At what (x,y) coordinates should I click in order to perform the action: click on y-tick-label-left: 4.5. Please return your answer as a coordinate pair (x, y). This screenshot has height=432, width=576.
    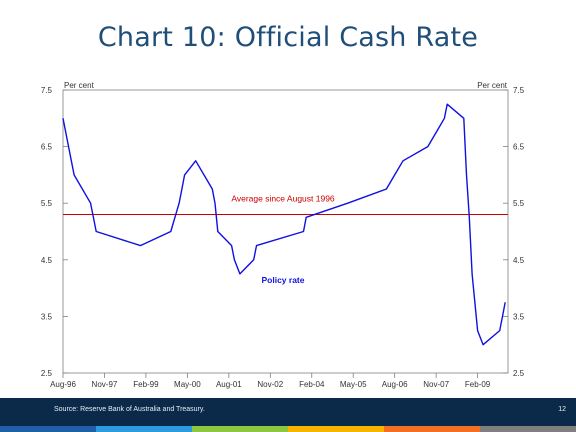
    Looking at the image, I should click on (47, 260).